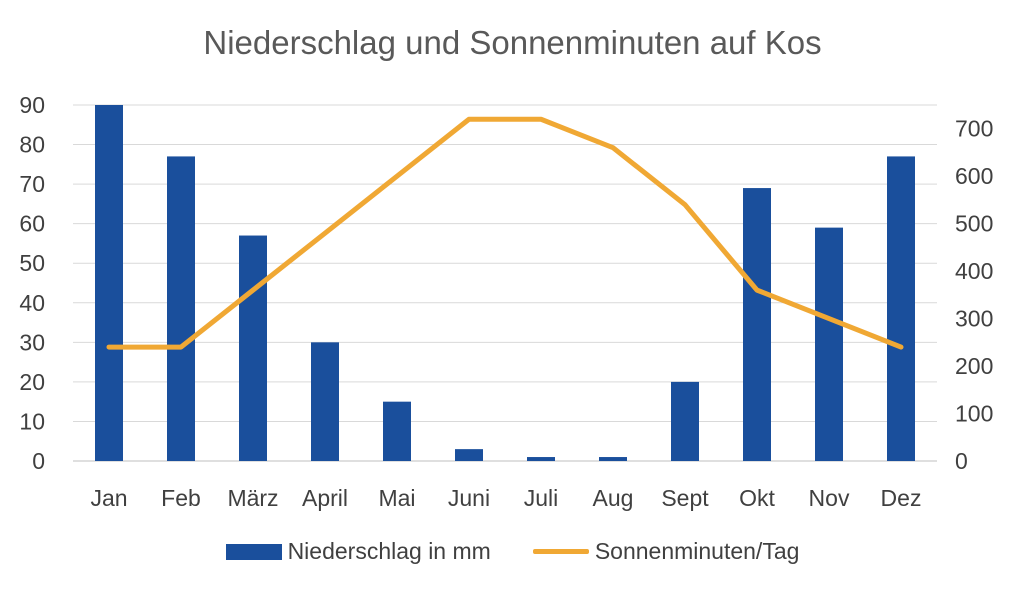 This screenshot has width=1025, height=600. Describe the element at coordinates (974, 176) in the screenshot. I see `right-tick-label: 600` at that location.